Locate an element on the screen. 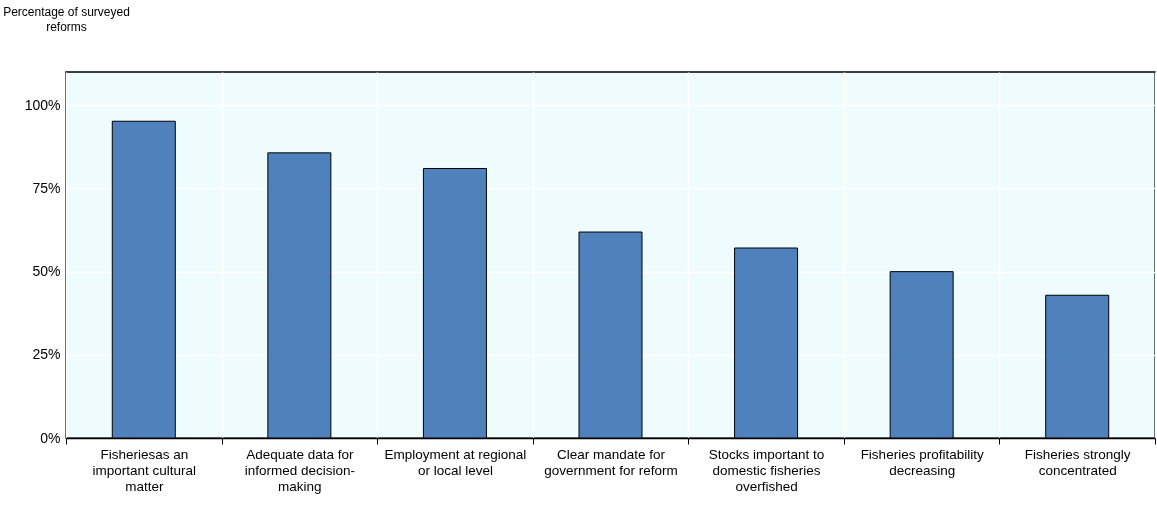 This screenshot has width=1157, height=508. x-tick-label: Stocks important to domestic fisheries overfished is located at coordinates (766, 470).